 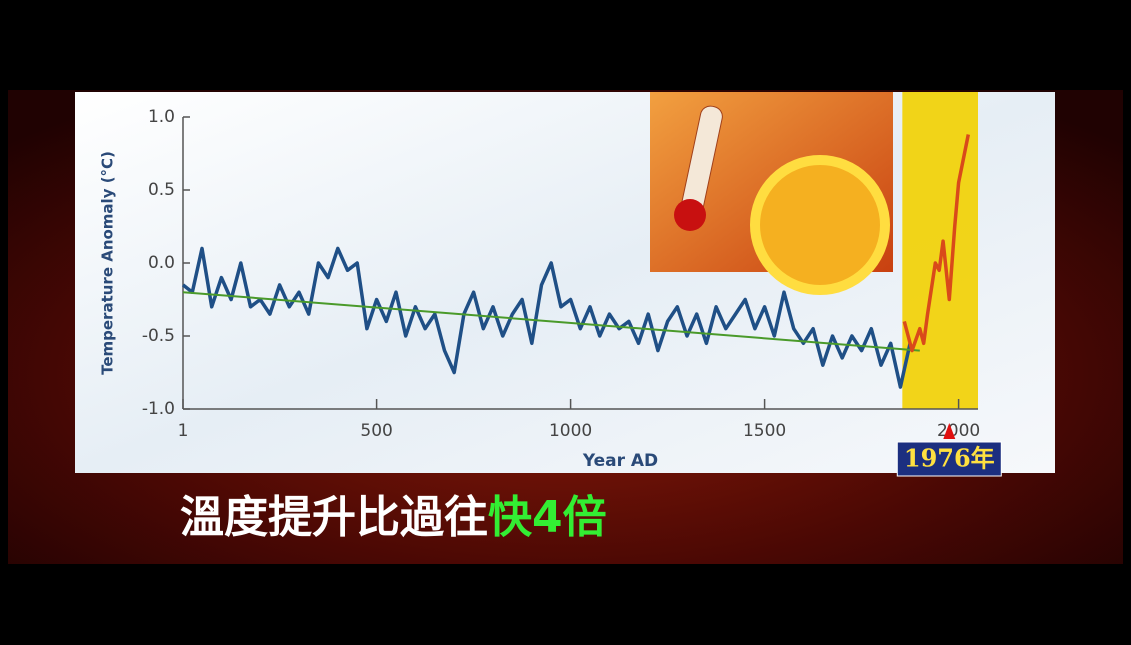 I want to click on x-tick-label: 2000, so click(x=958, y=431).